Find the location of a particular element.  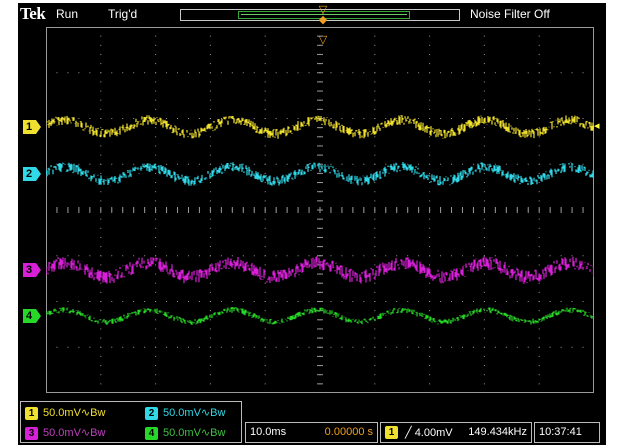

trigger-readout: 1 ╱ 4.00mV 149.434kHz is located at coordinates (456, 432).